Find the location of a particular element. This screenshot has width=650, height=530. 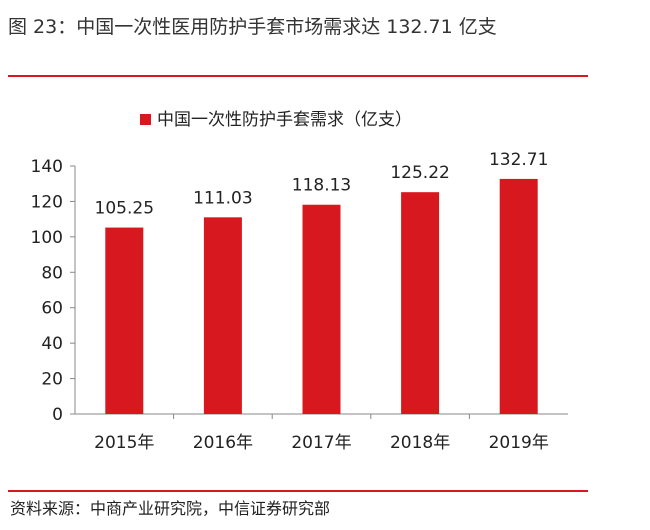

y-tick-label: 120 is located at coordinates (47, 202).